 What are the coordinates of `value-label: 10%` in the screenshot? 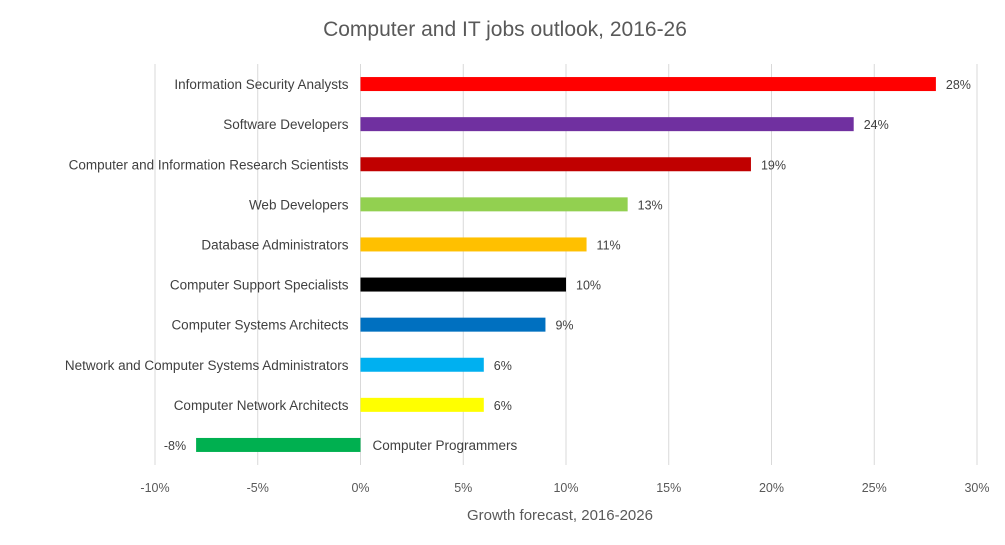 It's located at (588, 286).